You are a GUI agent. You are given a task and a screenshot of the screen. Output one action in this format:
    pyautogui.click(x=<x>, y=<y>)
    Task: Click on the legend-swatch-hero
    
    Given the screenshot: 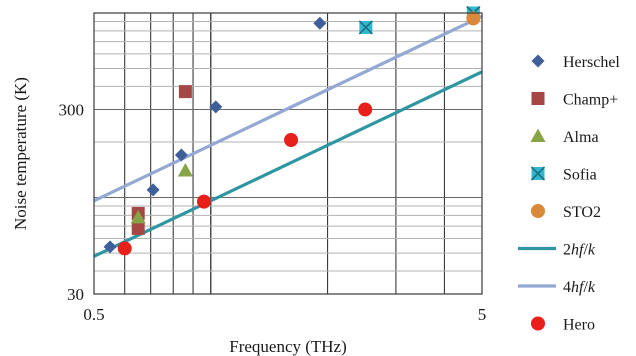 What is the action you would take?
    pyautogui.click(x=538, y=323)
    